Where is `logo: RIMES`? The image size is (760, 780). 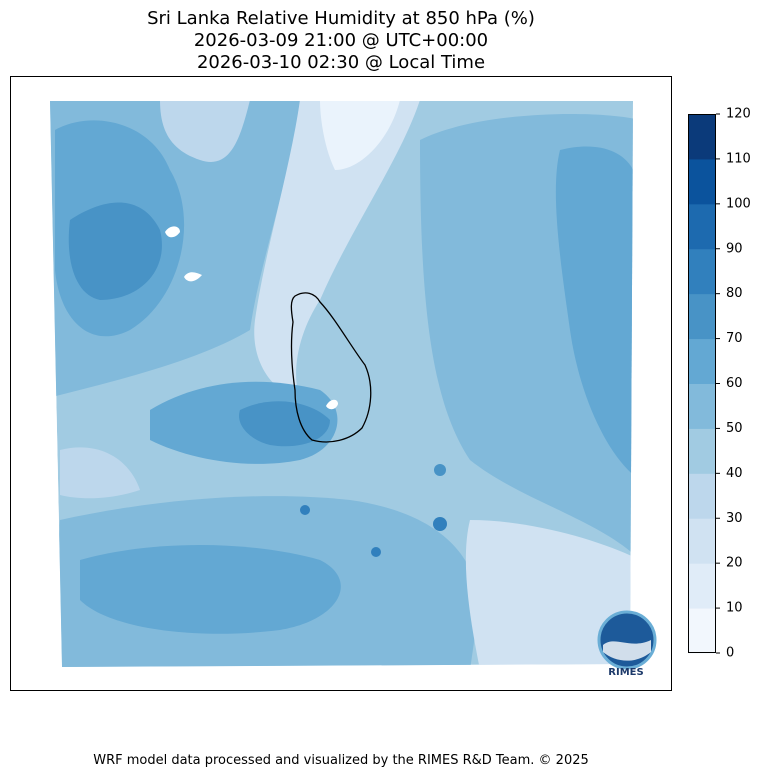
logo: RIMES is located at coordinates (627, 644).